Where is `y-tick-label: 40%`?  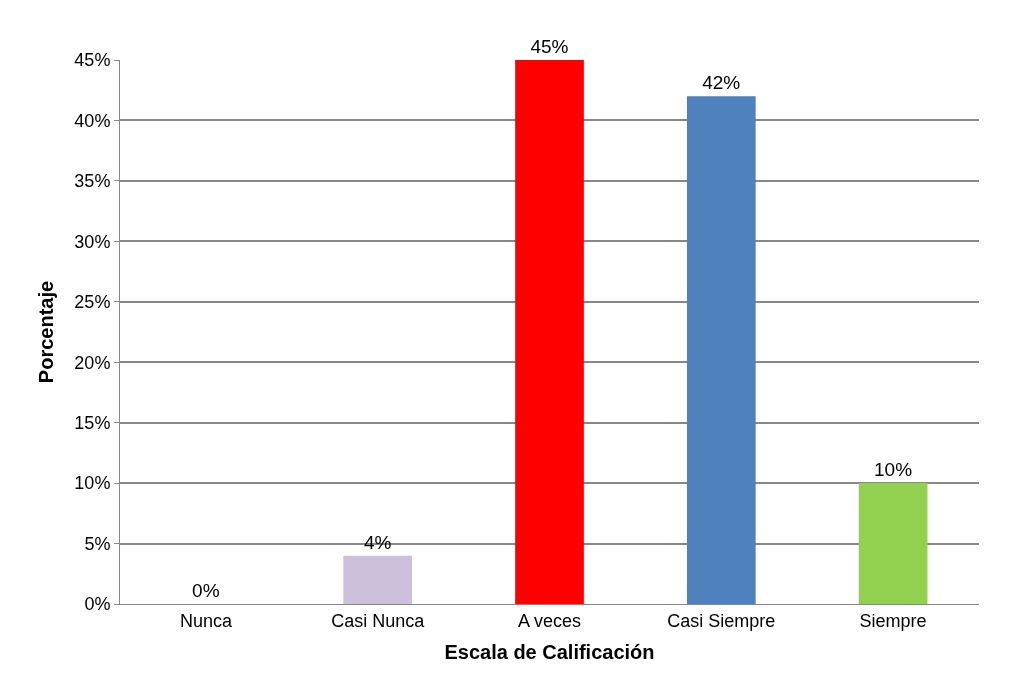 y-tick-label: 40% is located at coordinates (92, 120).